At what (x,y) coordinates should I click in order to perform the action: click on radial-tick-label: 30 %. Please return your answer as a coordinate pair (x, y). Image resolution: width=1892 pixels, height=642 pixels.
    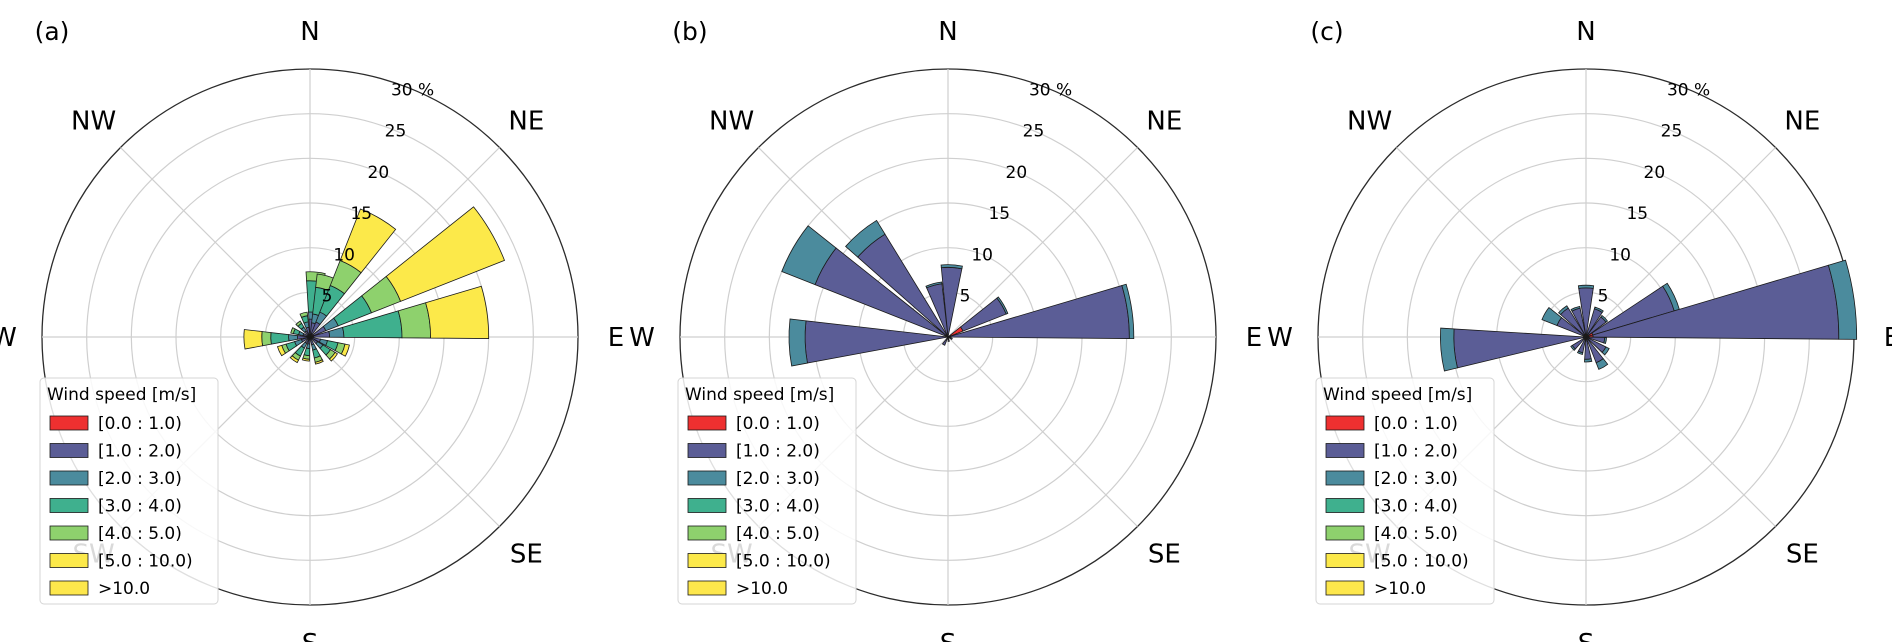
    Looking at the image, I should click on (1688, 90).